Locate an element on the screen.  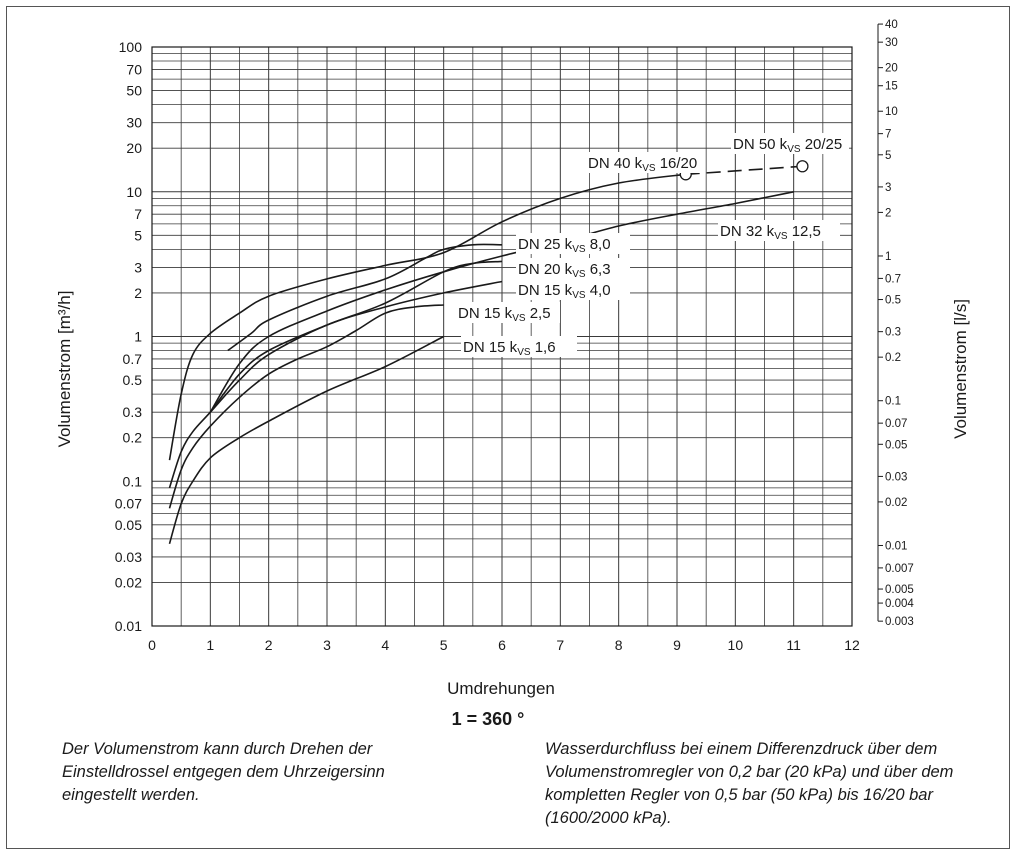
y-tick-label-right: 0.05 is located at coordinates (896, 445).